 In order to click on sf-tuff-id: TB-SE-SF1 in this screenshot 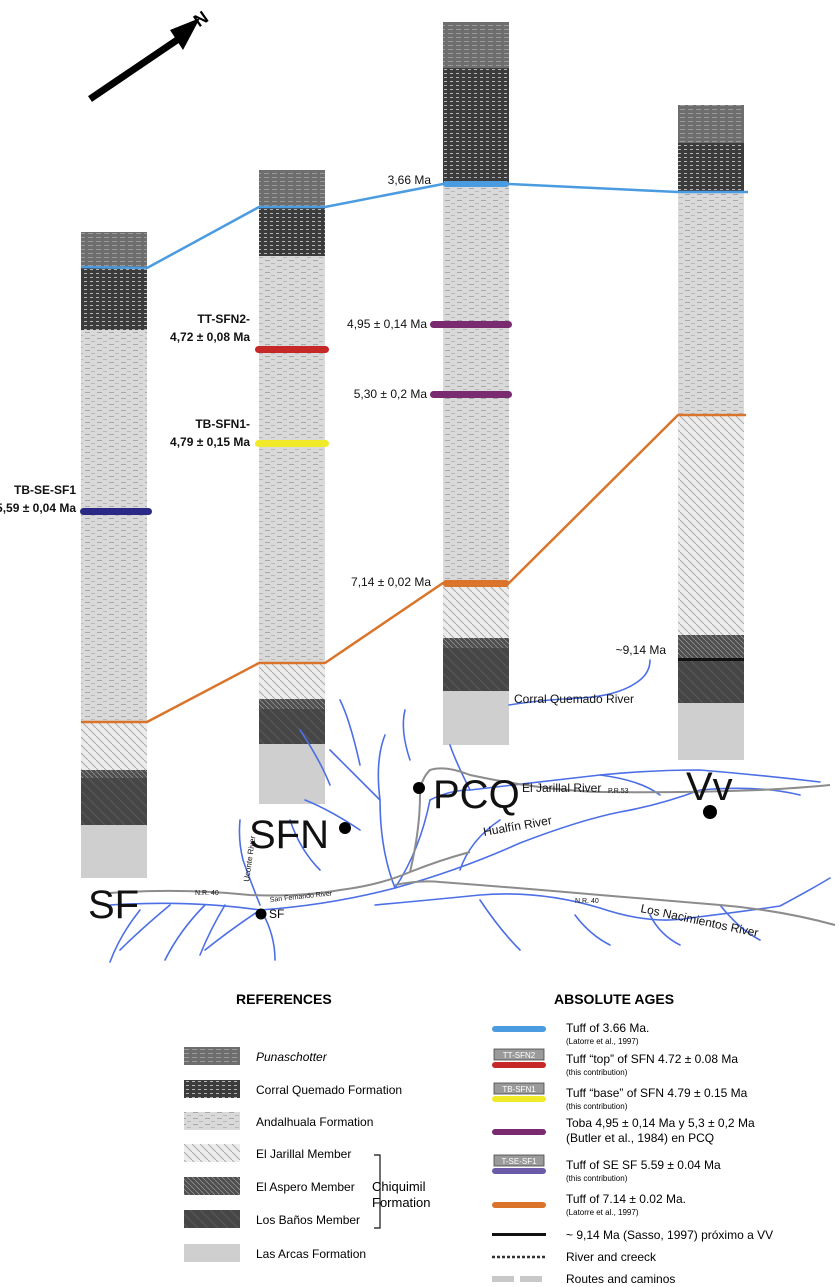, I will do `click(45, 490)`.